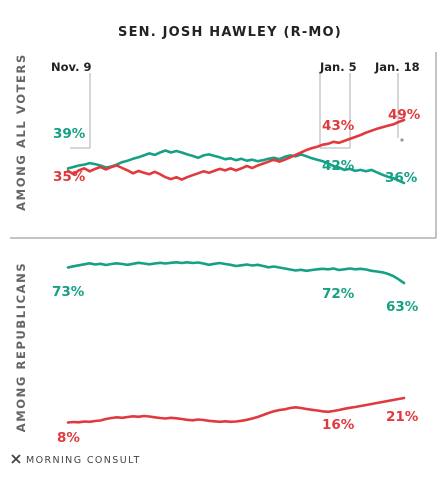 The image size is (438, 486). What do you see at coordinates (68, 438) in the screenshot?
I see `label-rep-red-start: 8%` at bounding box center [68, 438].